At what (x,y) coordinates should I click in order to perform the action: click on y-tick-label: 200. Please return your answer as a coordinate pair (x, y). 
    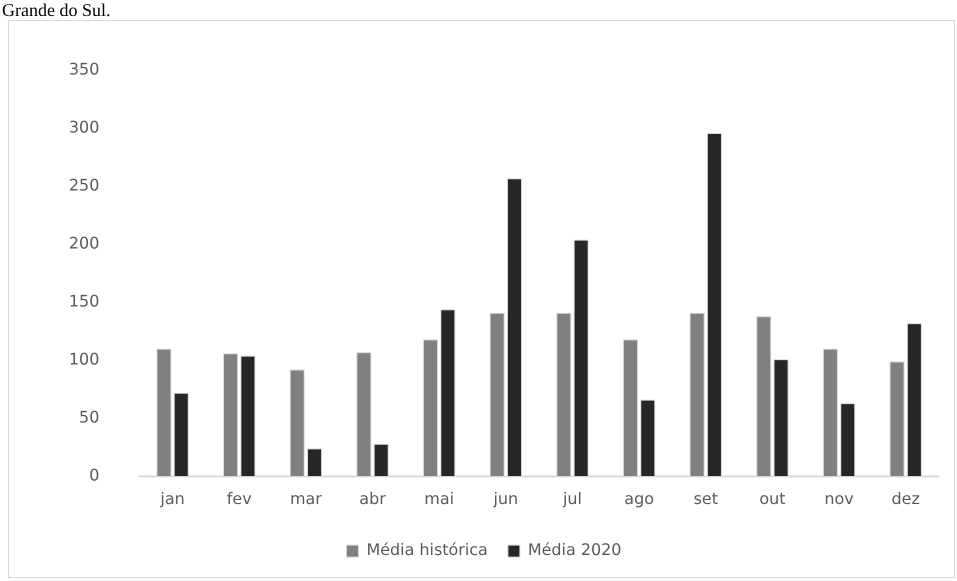
    Looking at the image, I should click on (84, 242).